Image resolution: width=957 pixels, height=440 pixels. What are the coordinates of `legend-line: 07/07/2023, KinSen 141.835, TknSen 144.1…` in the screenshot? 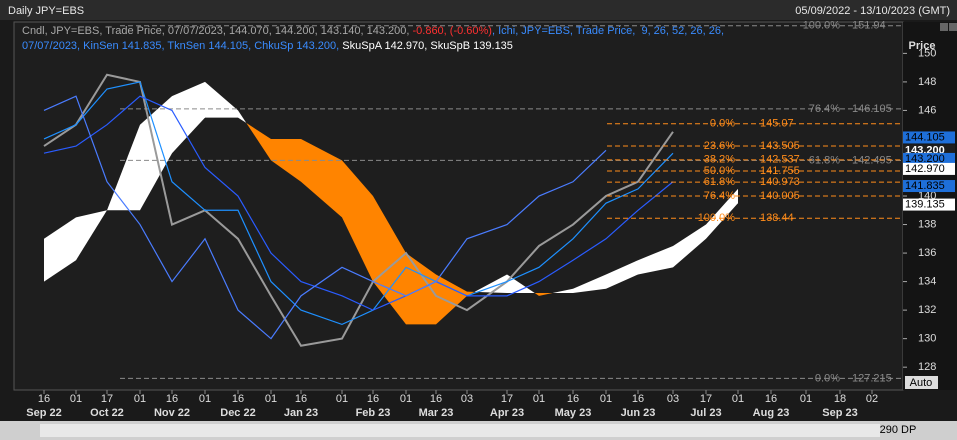 It's located at (373, 46).